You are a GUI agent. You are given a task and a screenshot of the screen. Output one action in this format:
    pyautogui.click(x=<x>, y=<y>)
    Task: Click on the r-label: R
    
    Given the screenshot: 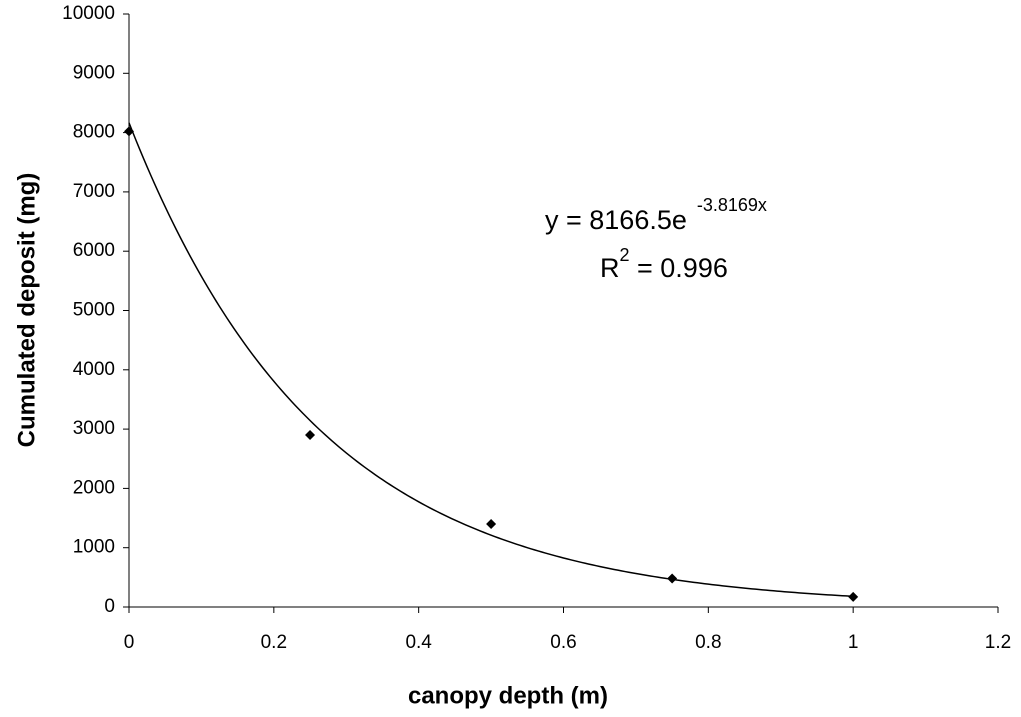 What is the action you would take?
    pyautogui.click(x=610, y=268)
    